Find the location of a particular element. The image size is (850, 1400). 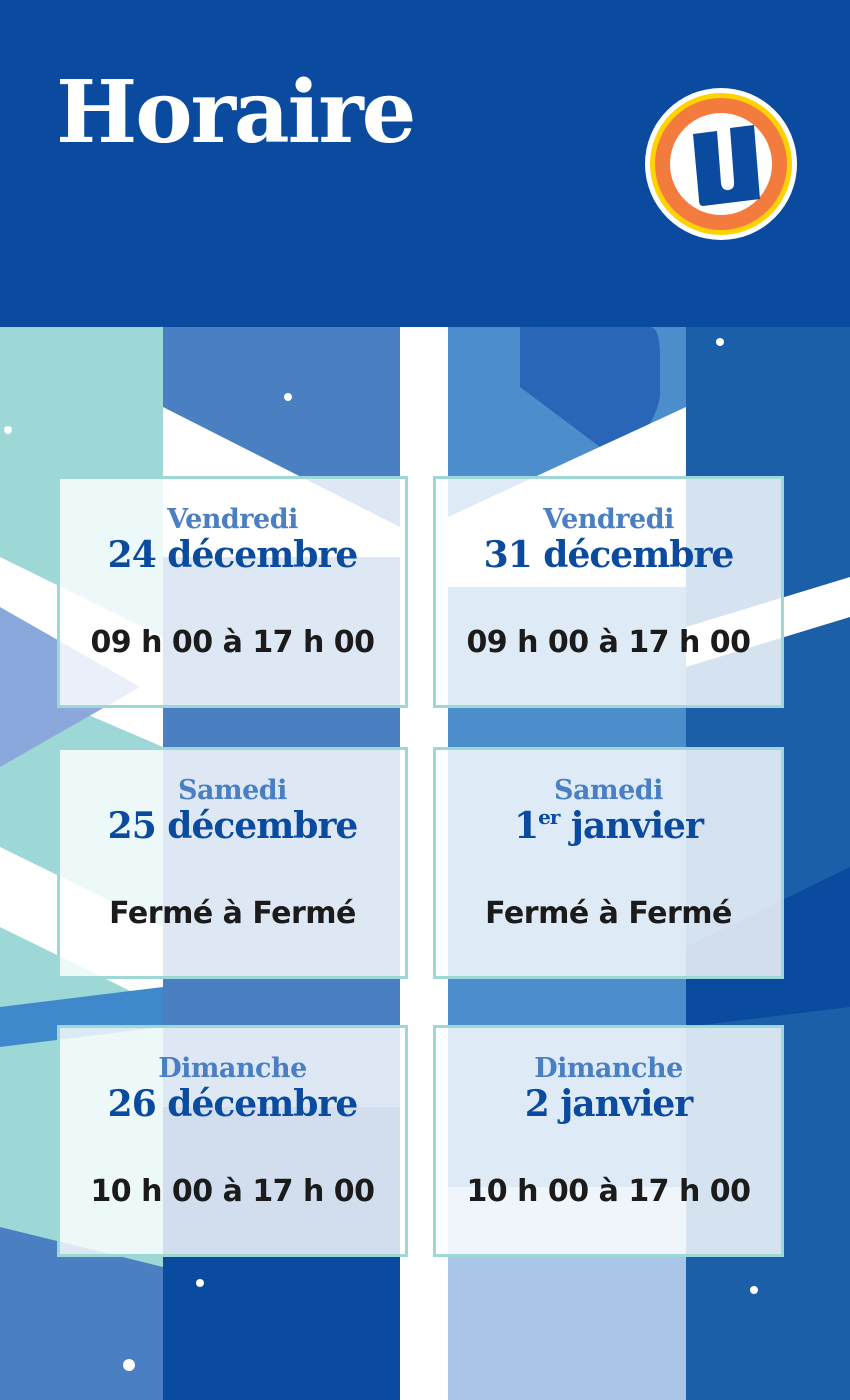

date-label: 26 décembre is located at coordinates (233, 1104).